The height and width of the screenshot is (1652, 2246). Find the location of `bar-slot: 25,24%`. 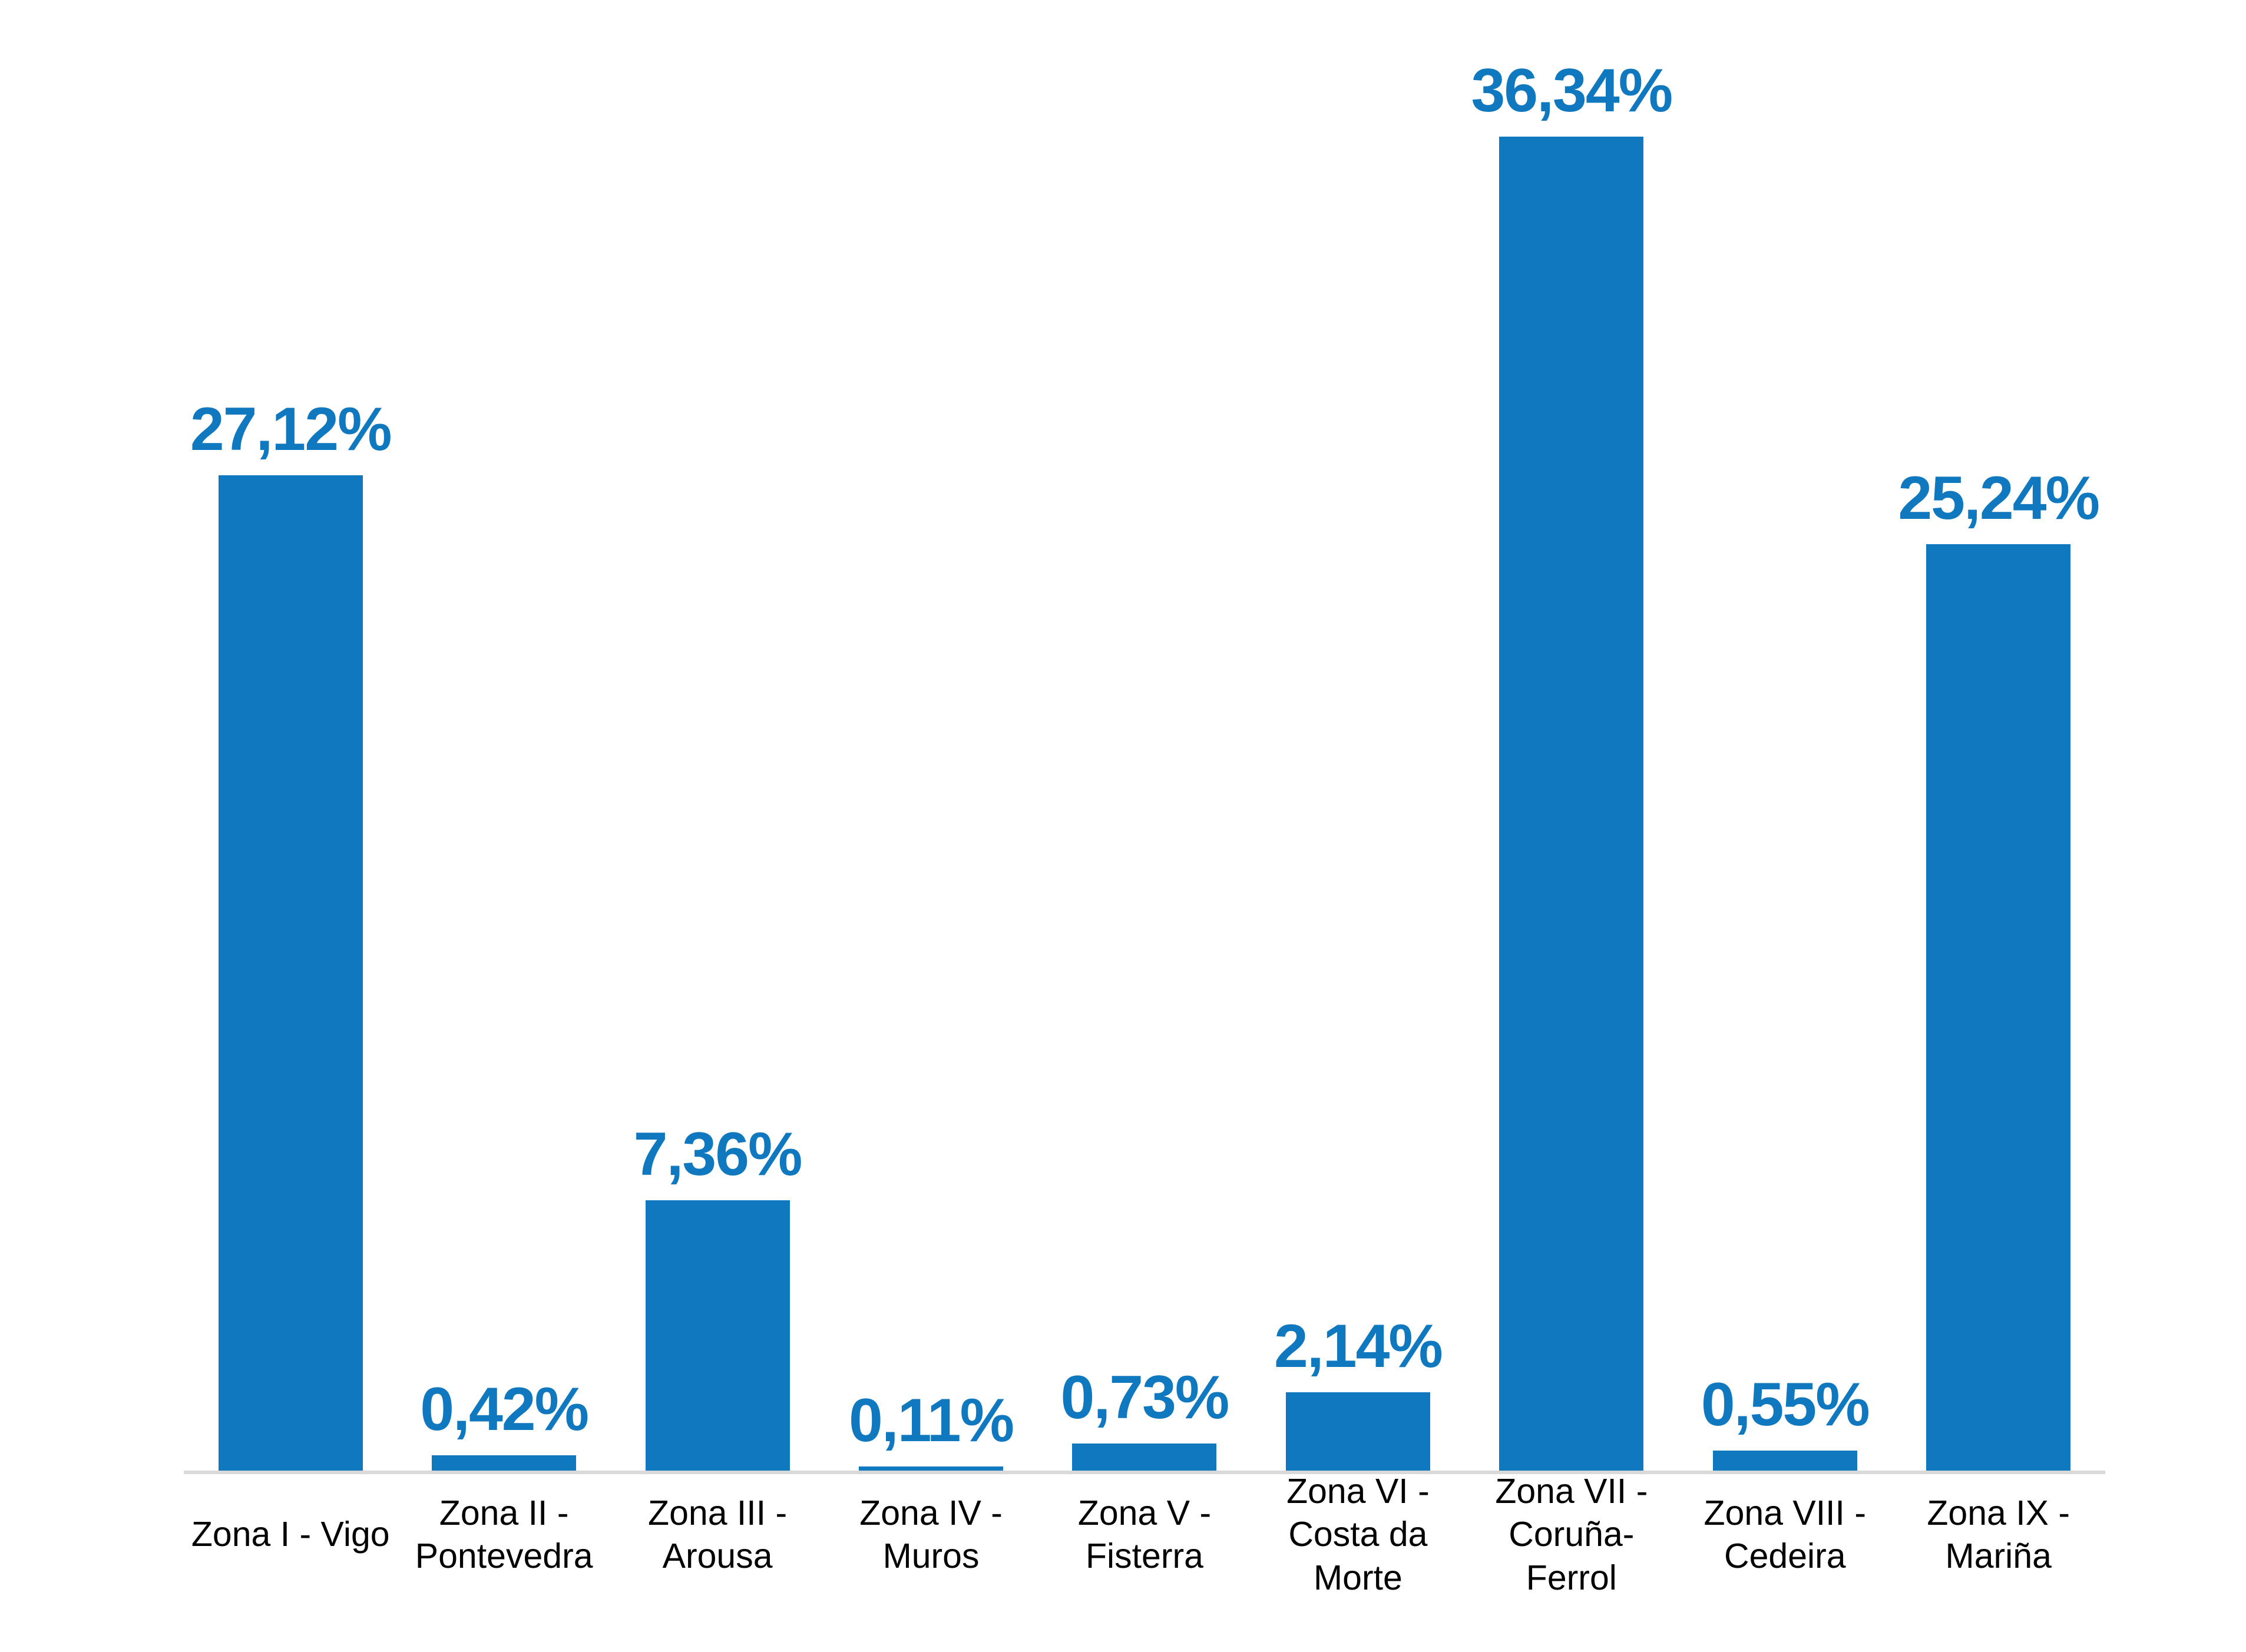

bar-slot: 25,24% is located at coordinates (1998, 735).